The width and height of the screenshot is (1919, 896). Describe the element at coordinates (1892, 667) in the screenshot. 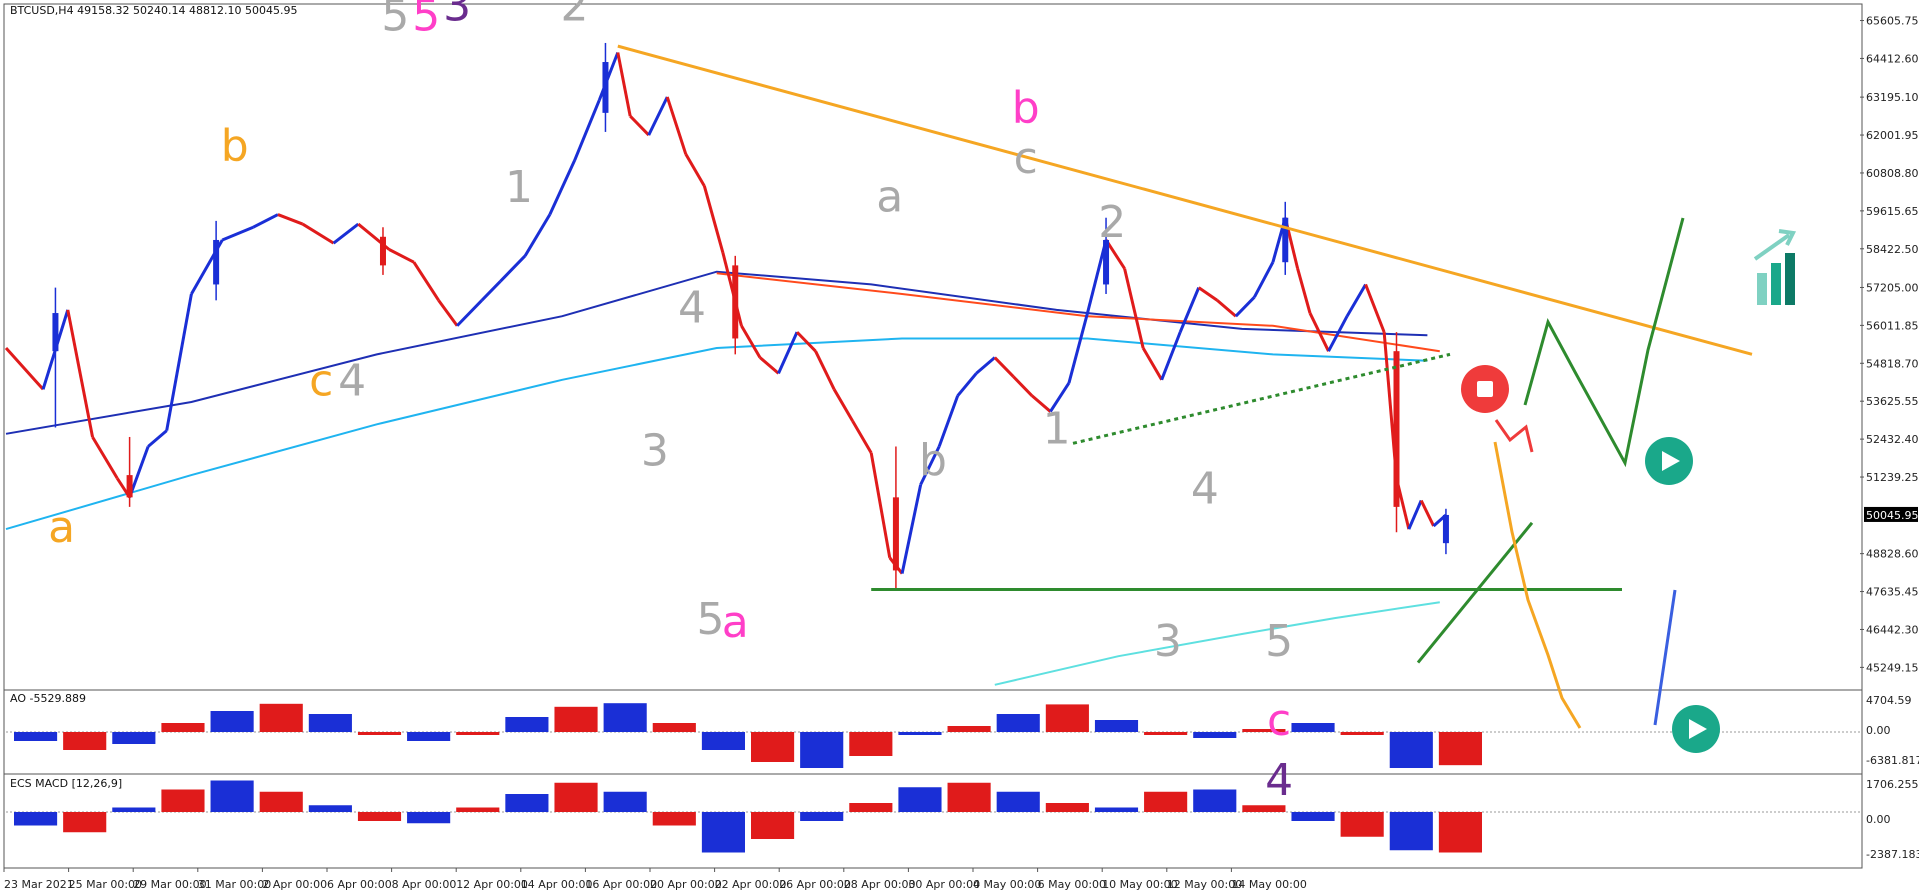

I see `y-tick-label: 45249.15` at that location.